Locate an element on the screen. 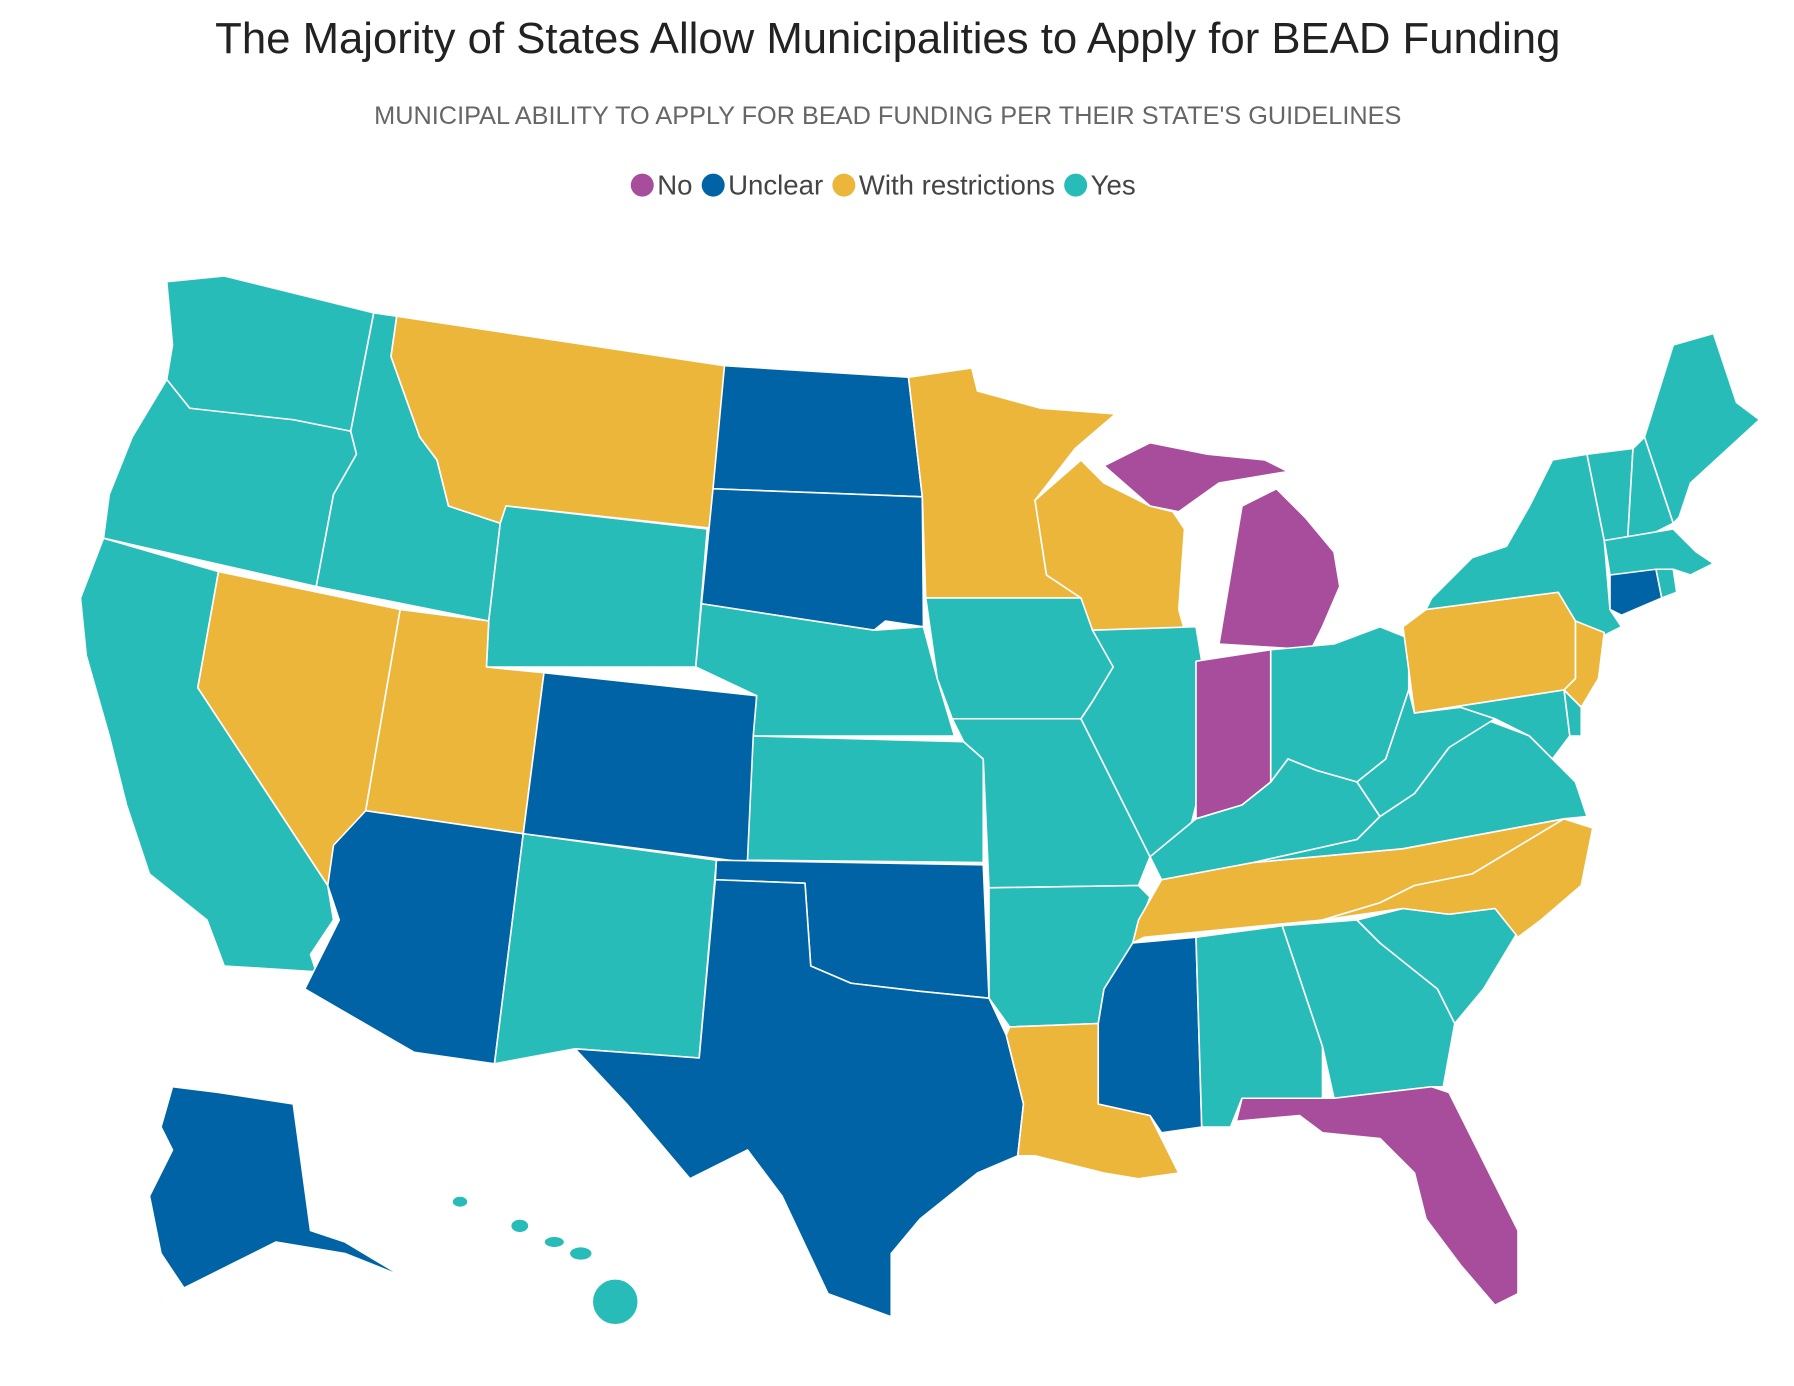 The height and width of the screenshot is (1386, 1794). legend-label: With restrictions is located at coordinates (957, 184).